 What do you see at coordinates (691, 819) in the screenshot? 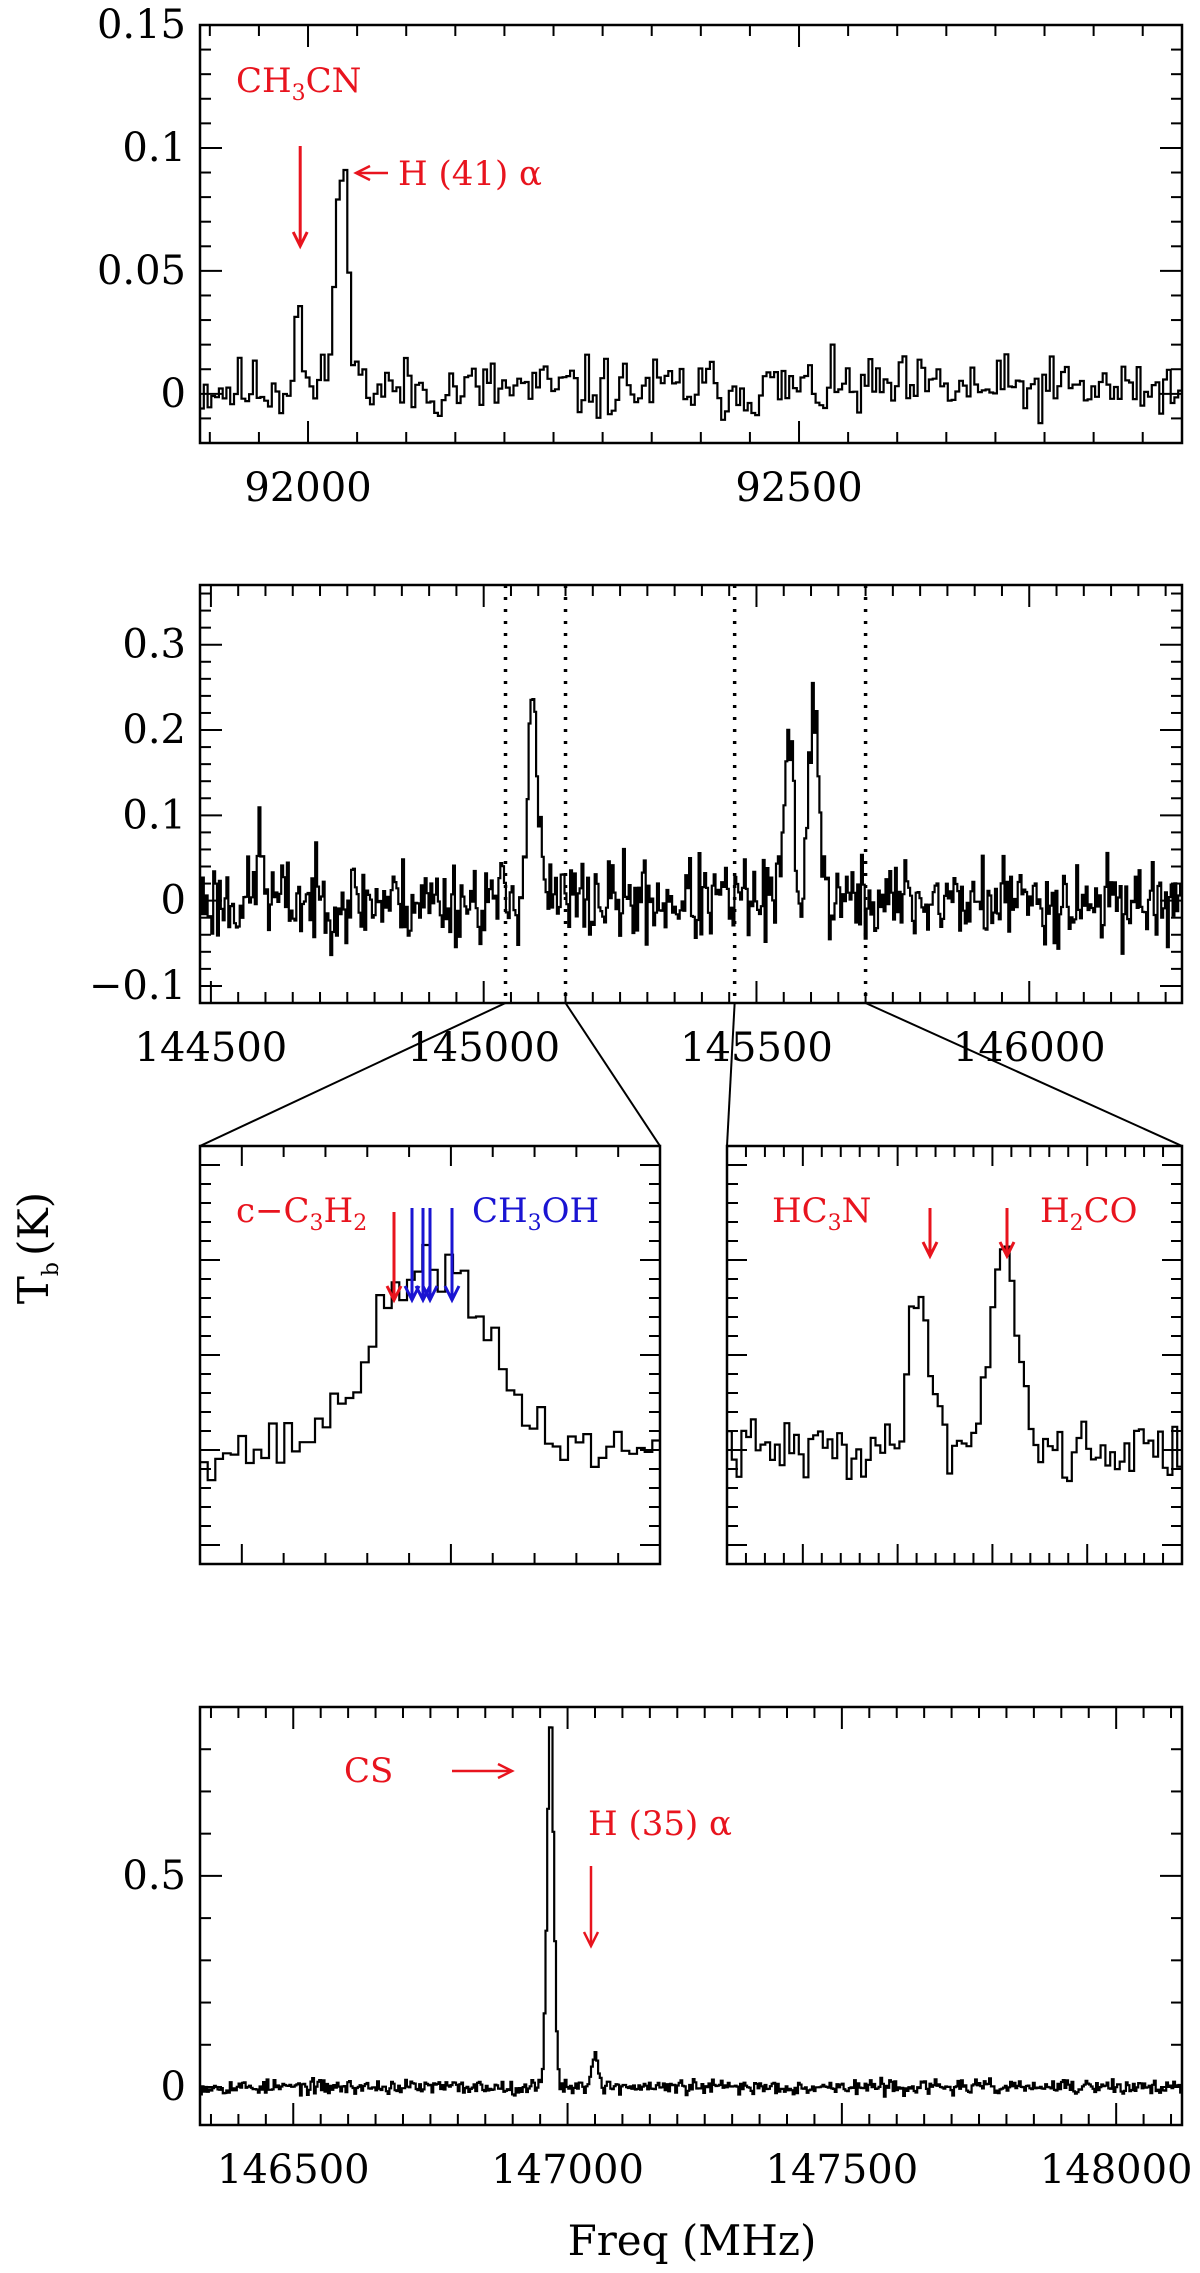
I see `panel2-spectrum-line` at bounding box center [691, 819].